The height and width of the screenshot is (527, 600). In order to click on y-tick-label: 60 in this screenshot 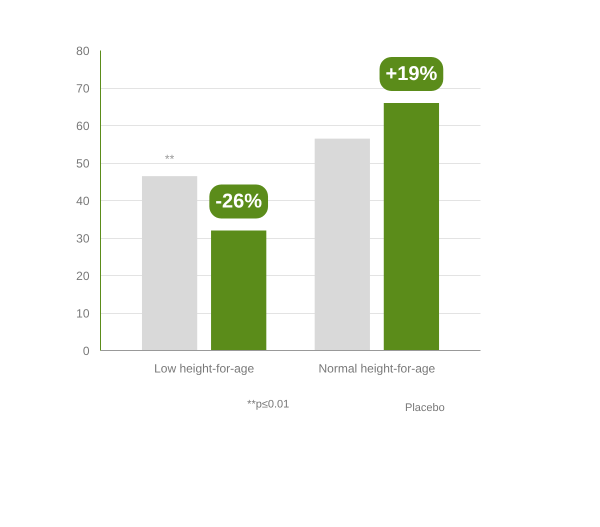, I will do `click(83, 126)`.